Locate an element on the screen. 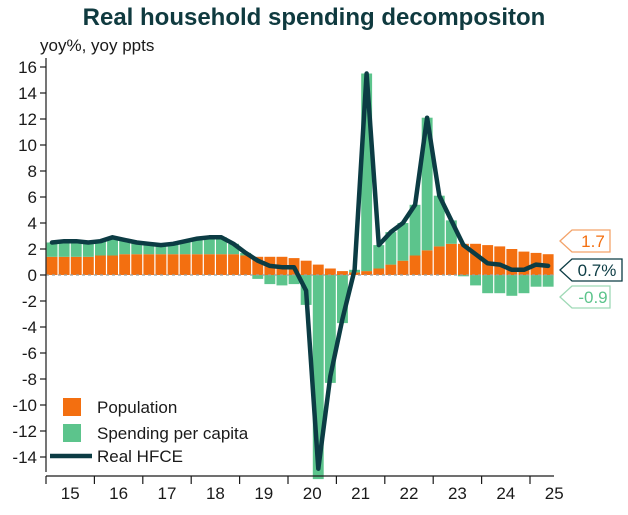 The height and width of the screenshot is (515, 628). x-tick-label: 25 is located at coordinates (554, 493).